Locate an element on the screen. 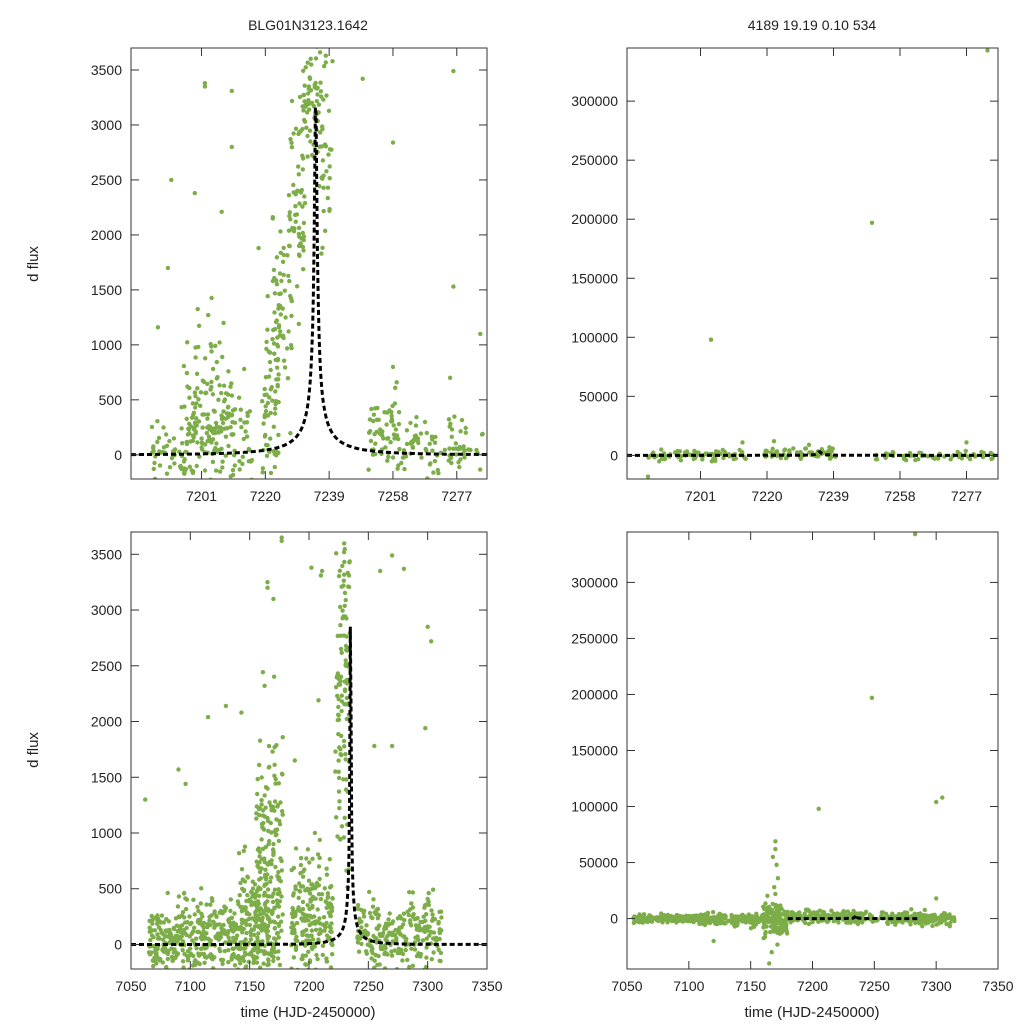 This screenshot has height=1024, width=1024. plot-frame is located at coordinates (309, 263).